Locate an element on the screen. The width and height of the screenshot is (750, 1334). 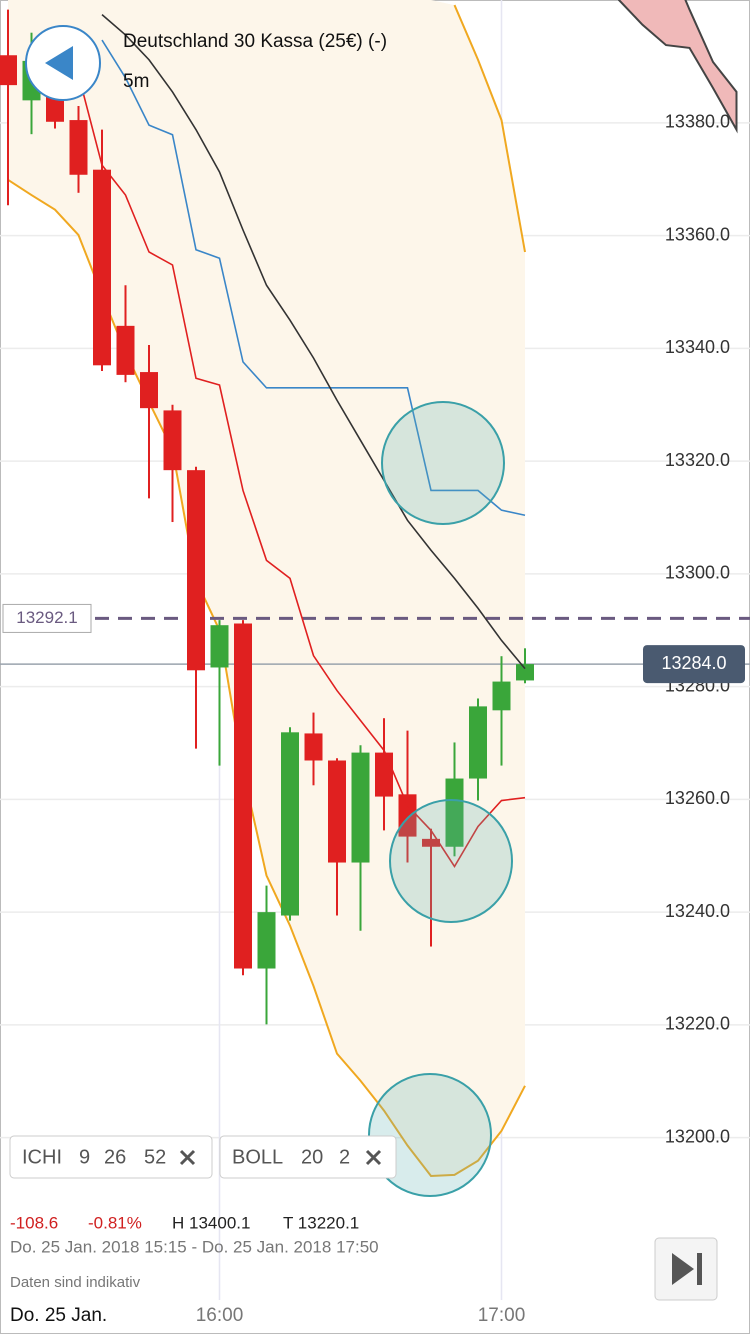
note: Daten sind indikativ is located at coordinates (75, 1282).